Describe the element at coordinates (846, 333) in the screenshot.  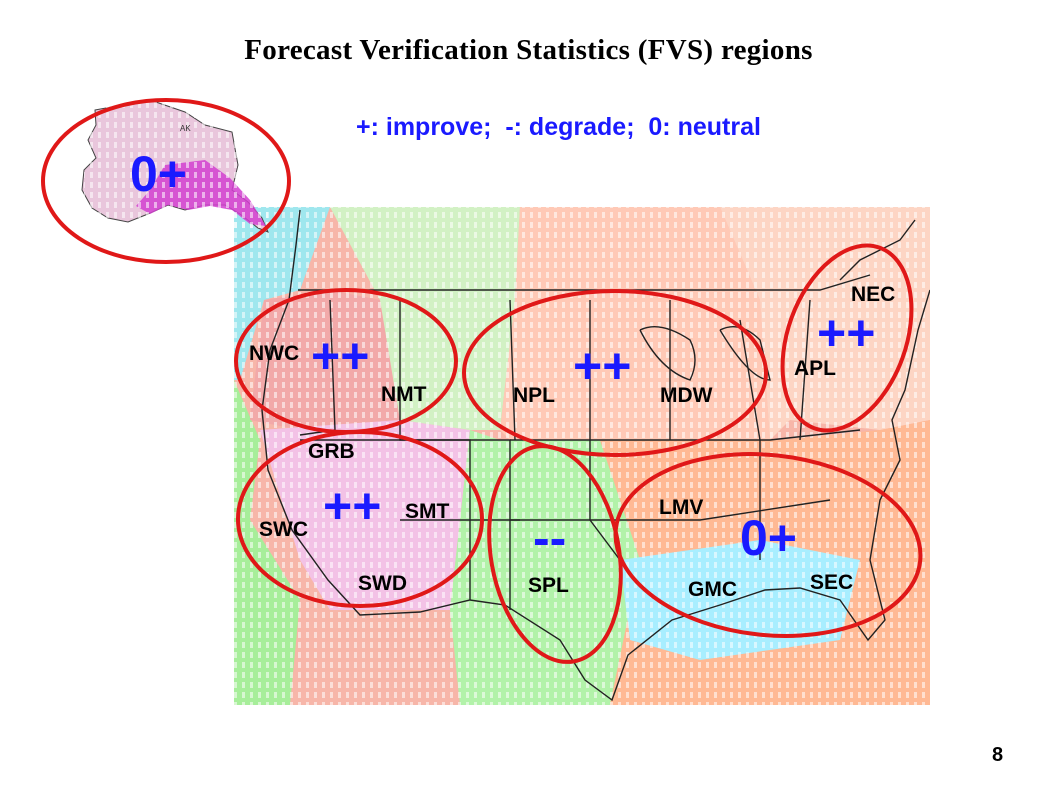
I see `score-northeast: ++` at that location.